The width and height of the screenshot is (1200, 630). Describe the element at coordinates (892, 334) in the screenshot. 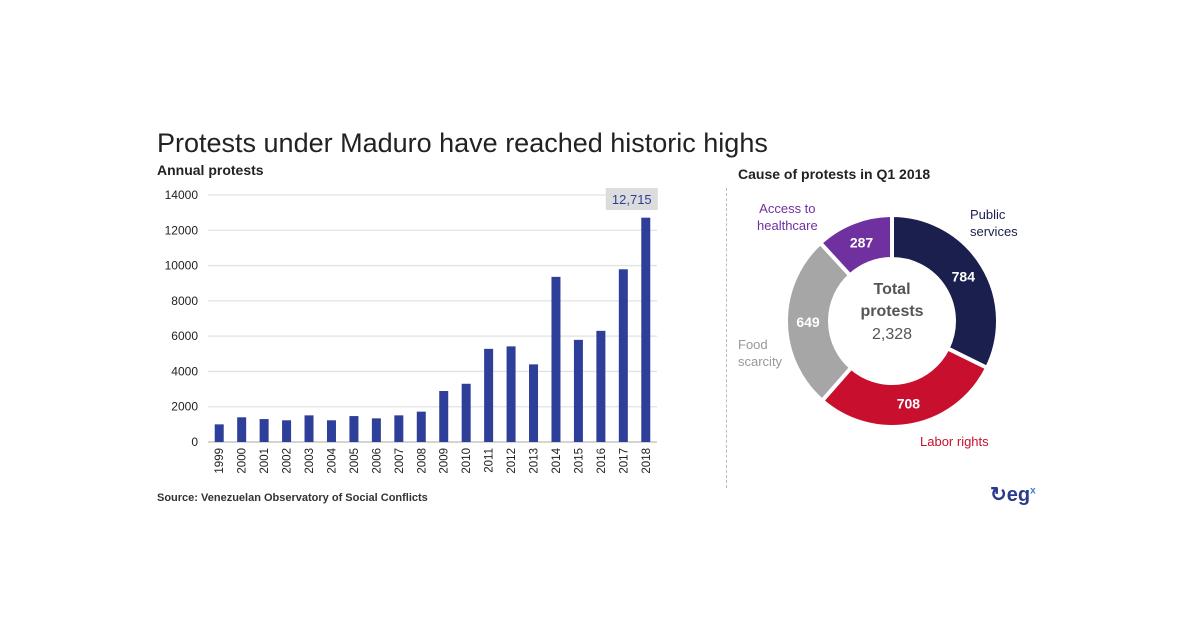

I see `center-total-value: 2,328` at that location.